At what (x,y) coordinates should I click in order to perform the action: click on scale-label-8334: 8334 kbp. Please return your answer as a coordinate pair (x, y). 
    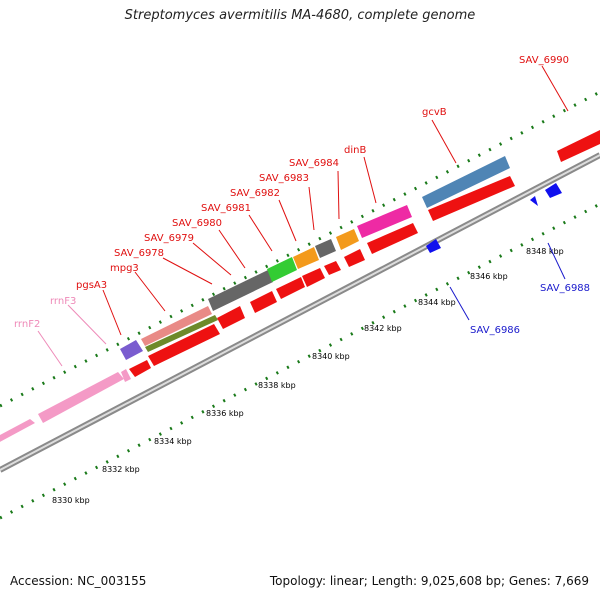
    Looking at the image, I should click on (173, 441).